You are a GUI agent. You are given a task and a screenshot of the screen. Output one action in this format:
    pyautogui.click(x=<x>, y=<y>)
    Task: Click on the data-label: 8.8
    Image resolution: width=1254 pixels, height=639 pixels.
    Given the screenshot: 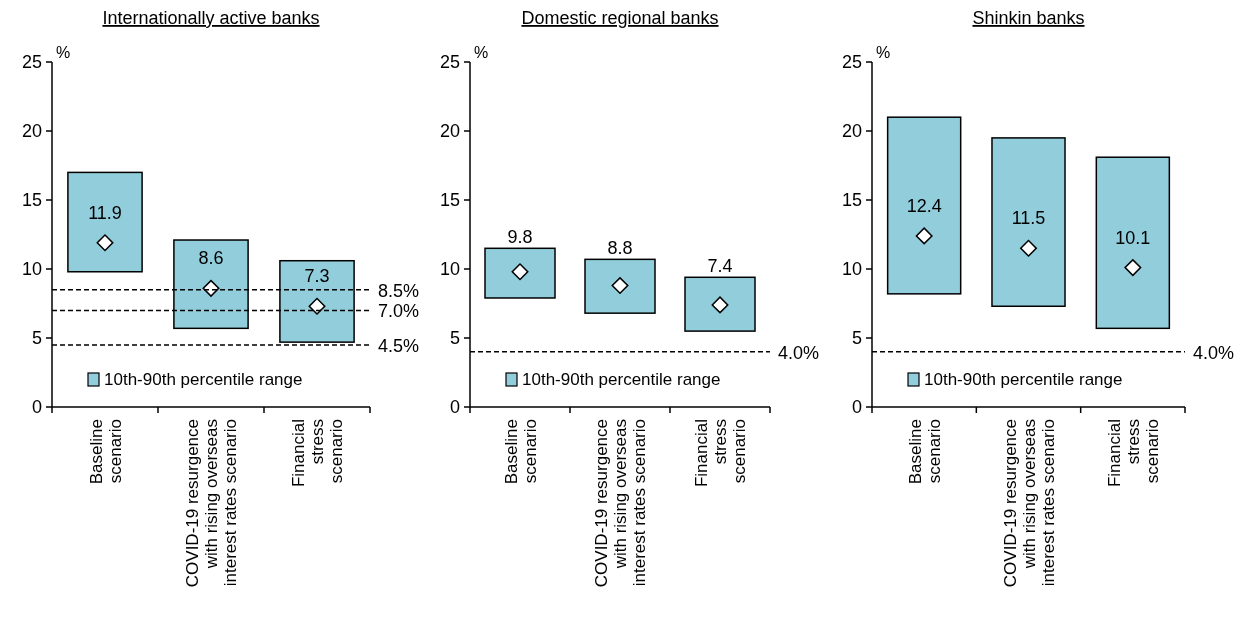 What is the action you would take?
    pyautogui.click(x=620, y=248)
    